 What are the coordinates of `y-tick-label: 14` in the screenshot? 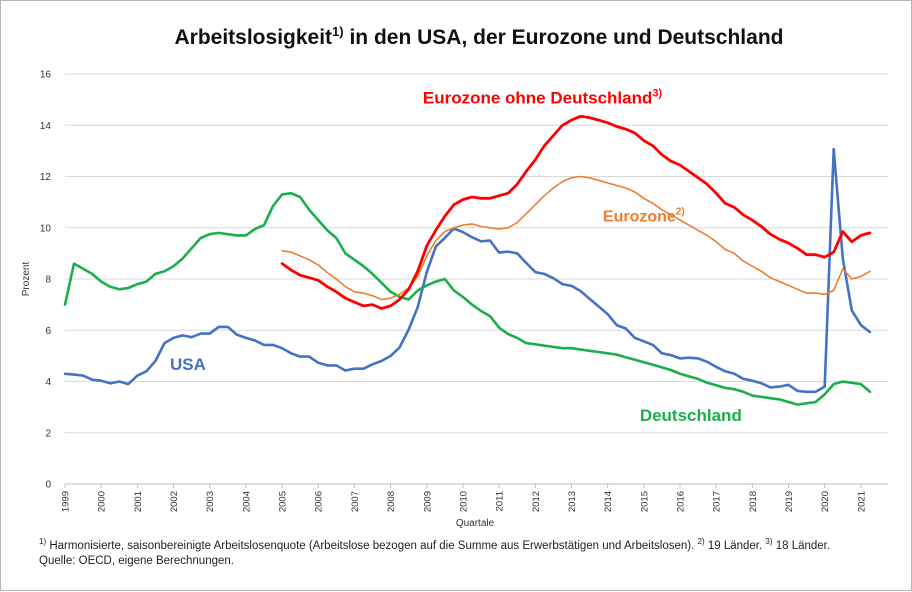 It's located at (46, 126).